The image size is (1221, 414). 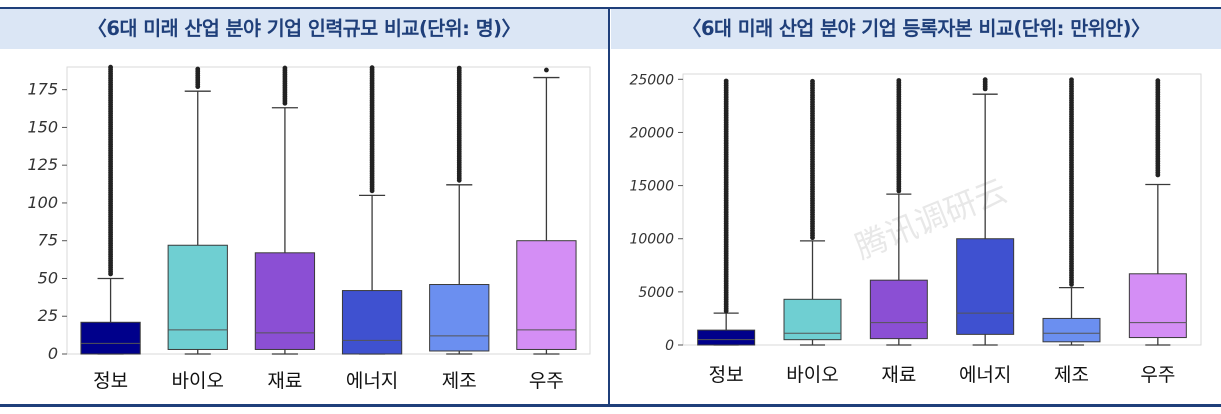 What do you see at coordinates (42, 89) in the screenshot?
I see `y-tick-label: 175` at bounding box center [42, 89].